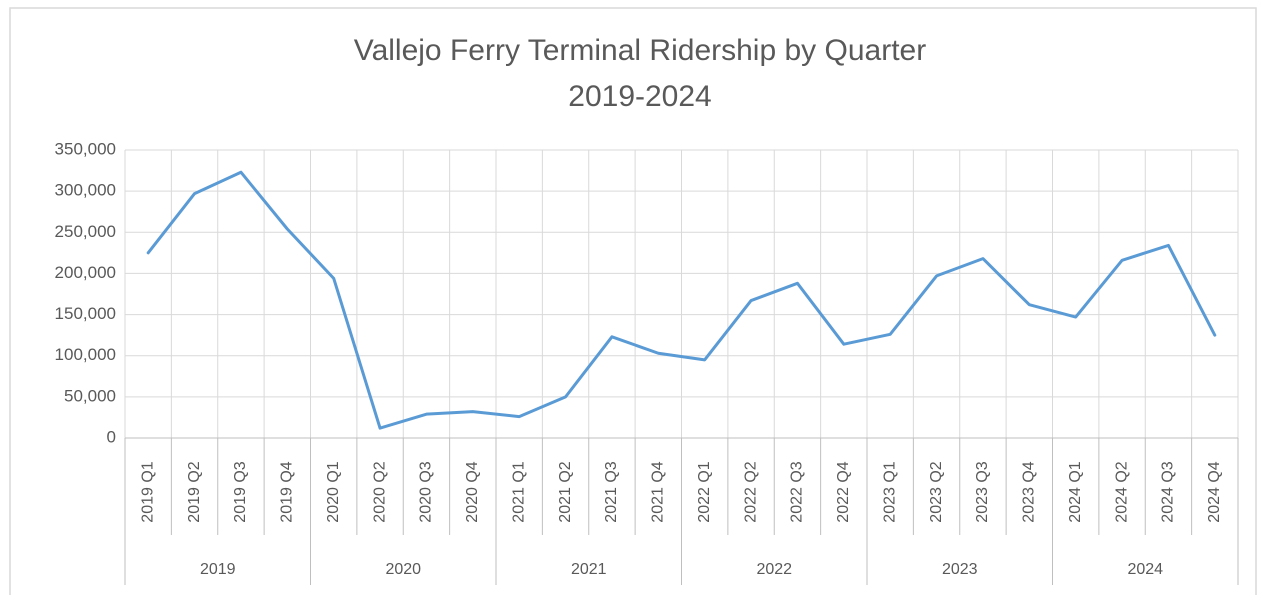 This screenshot has width=1266, height=595. Describe the element at coordinates (1168, 491) in the screenshot. I see `x-tick-label: 2024 Q3` at that location.